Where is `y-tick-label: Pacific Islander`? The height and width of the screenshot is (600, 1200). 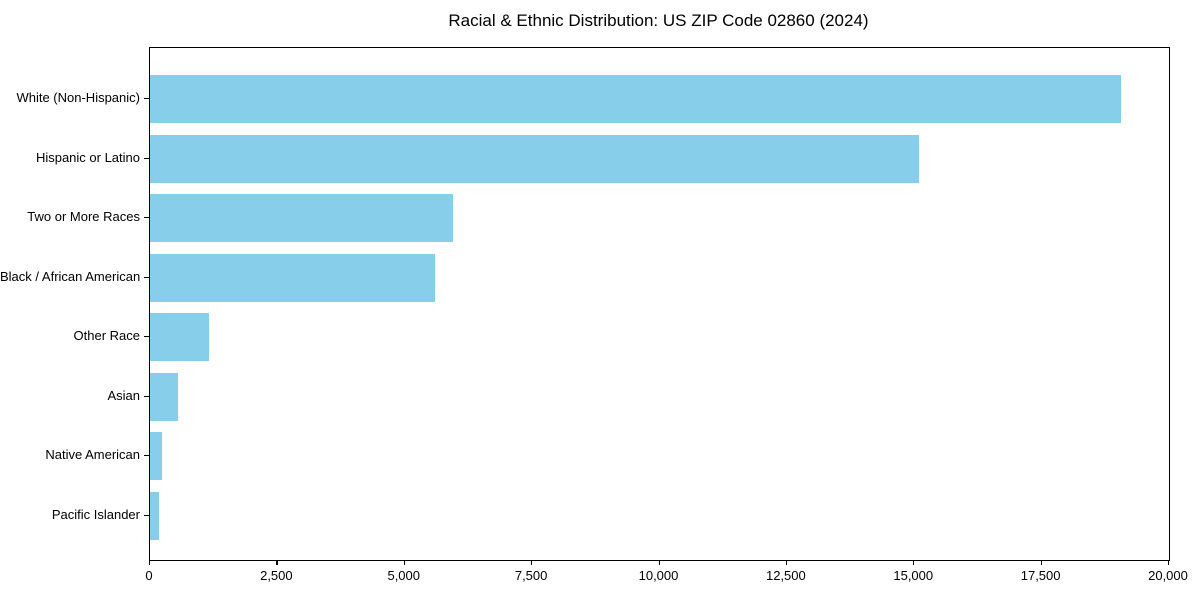 y-tick-label: Pacific Islander is located at coordinates (95, 514).